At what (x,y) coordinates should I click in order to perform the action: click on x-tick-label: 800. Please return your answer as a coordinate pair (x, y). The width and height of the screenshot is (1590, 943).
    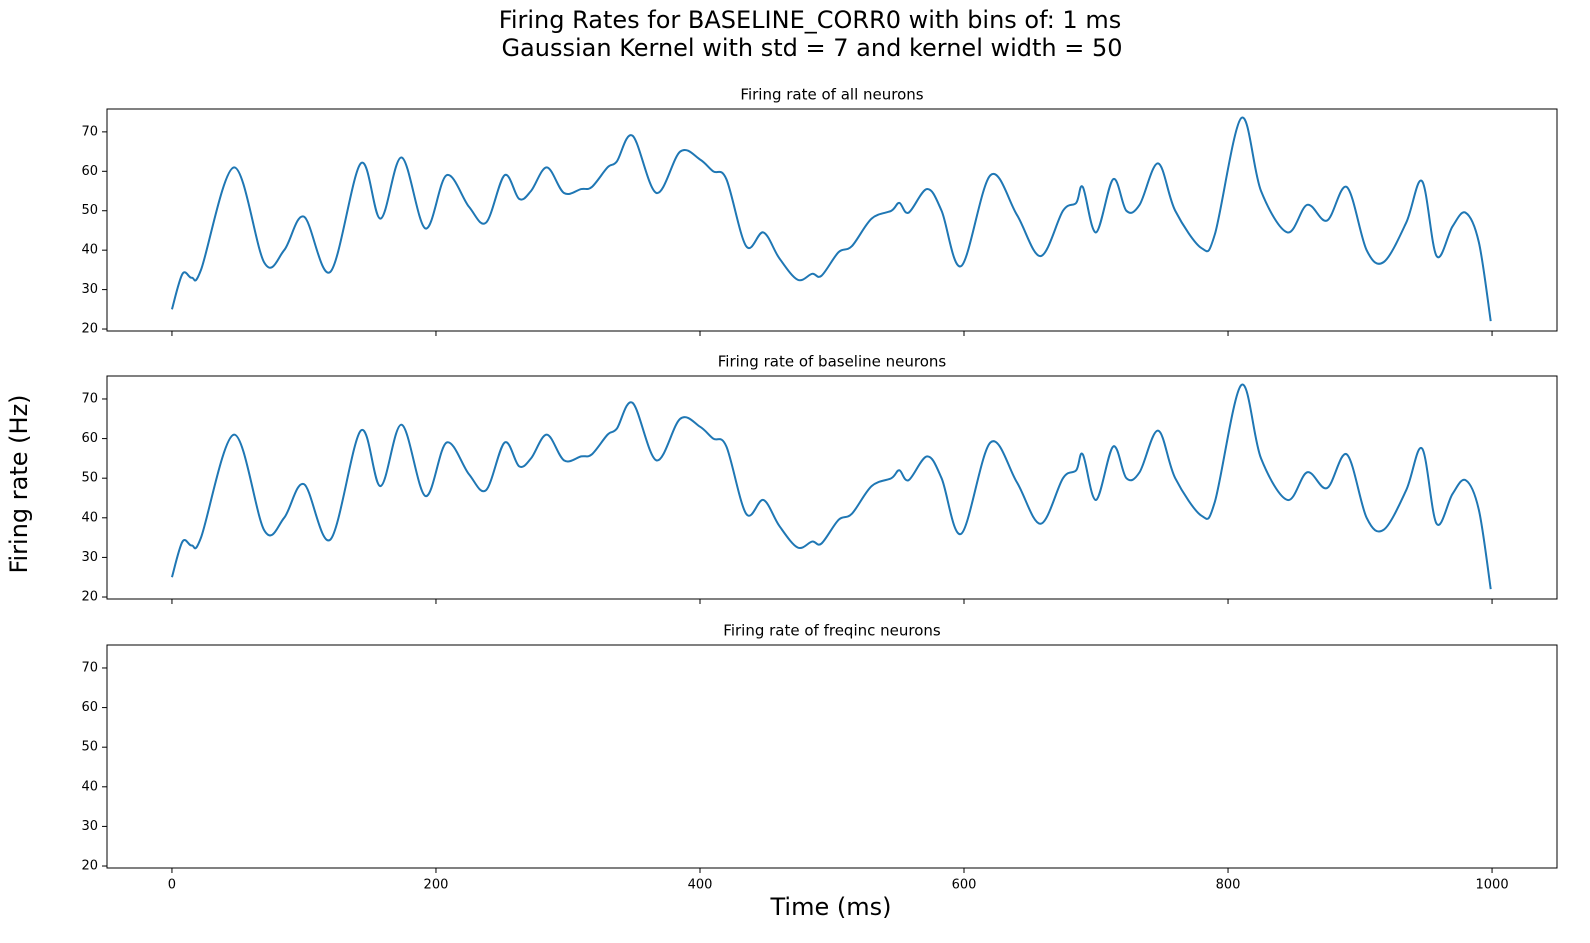
    Looking at the image, I should click on (1228, 885).